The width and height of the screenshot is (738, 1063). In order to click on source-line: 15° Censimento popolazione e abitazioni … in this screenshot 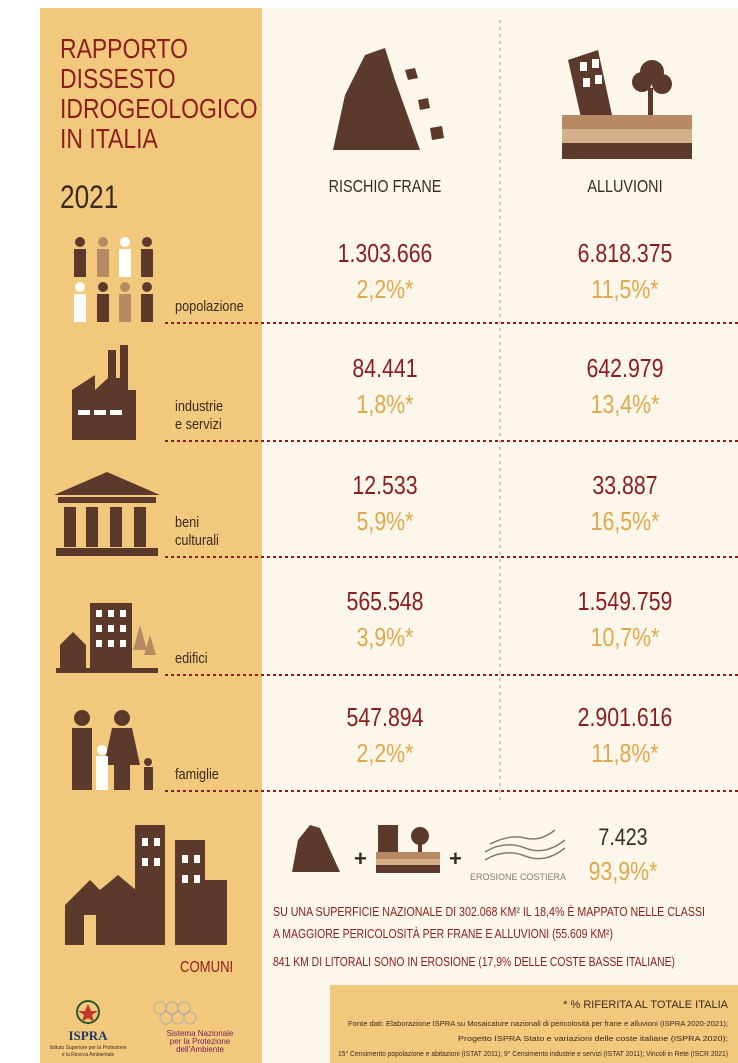, I will do `click(533, 1054)`.